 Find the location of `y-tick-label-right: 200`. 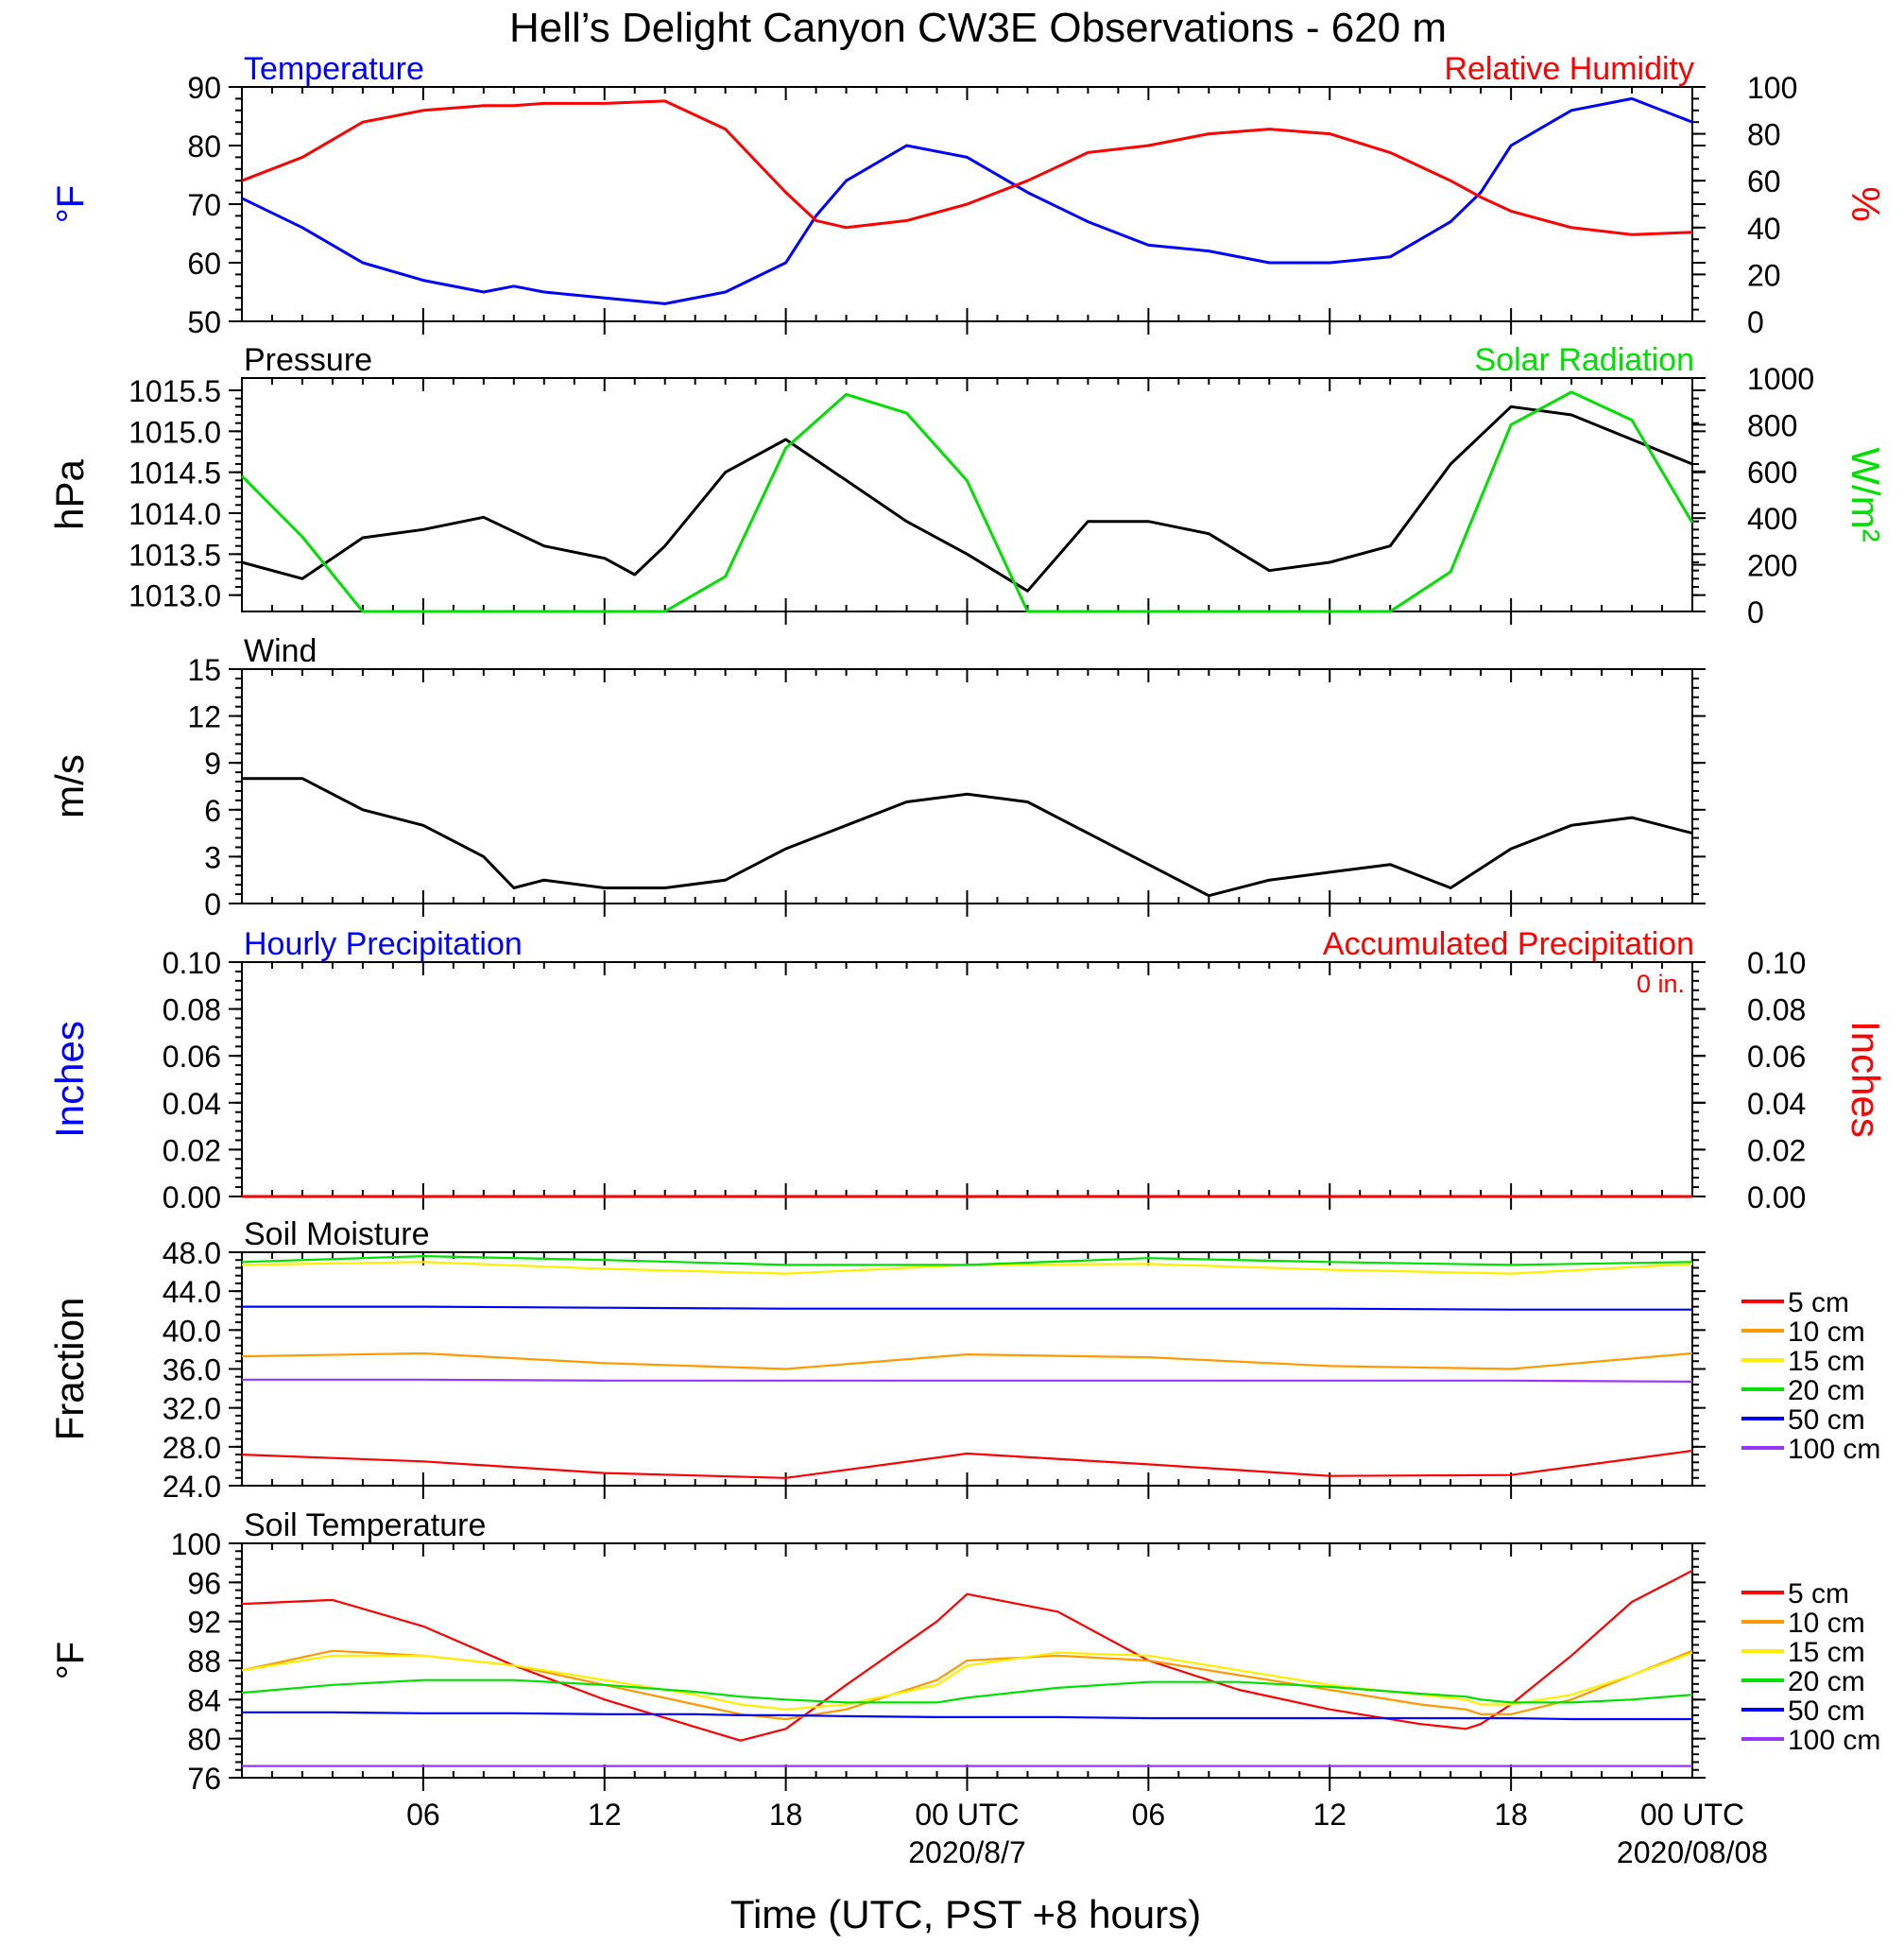

y-tick-label-right: 200 is located at coordinates (1772, 566).